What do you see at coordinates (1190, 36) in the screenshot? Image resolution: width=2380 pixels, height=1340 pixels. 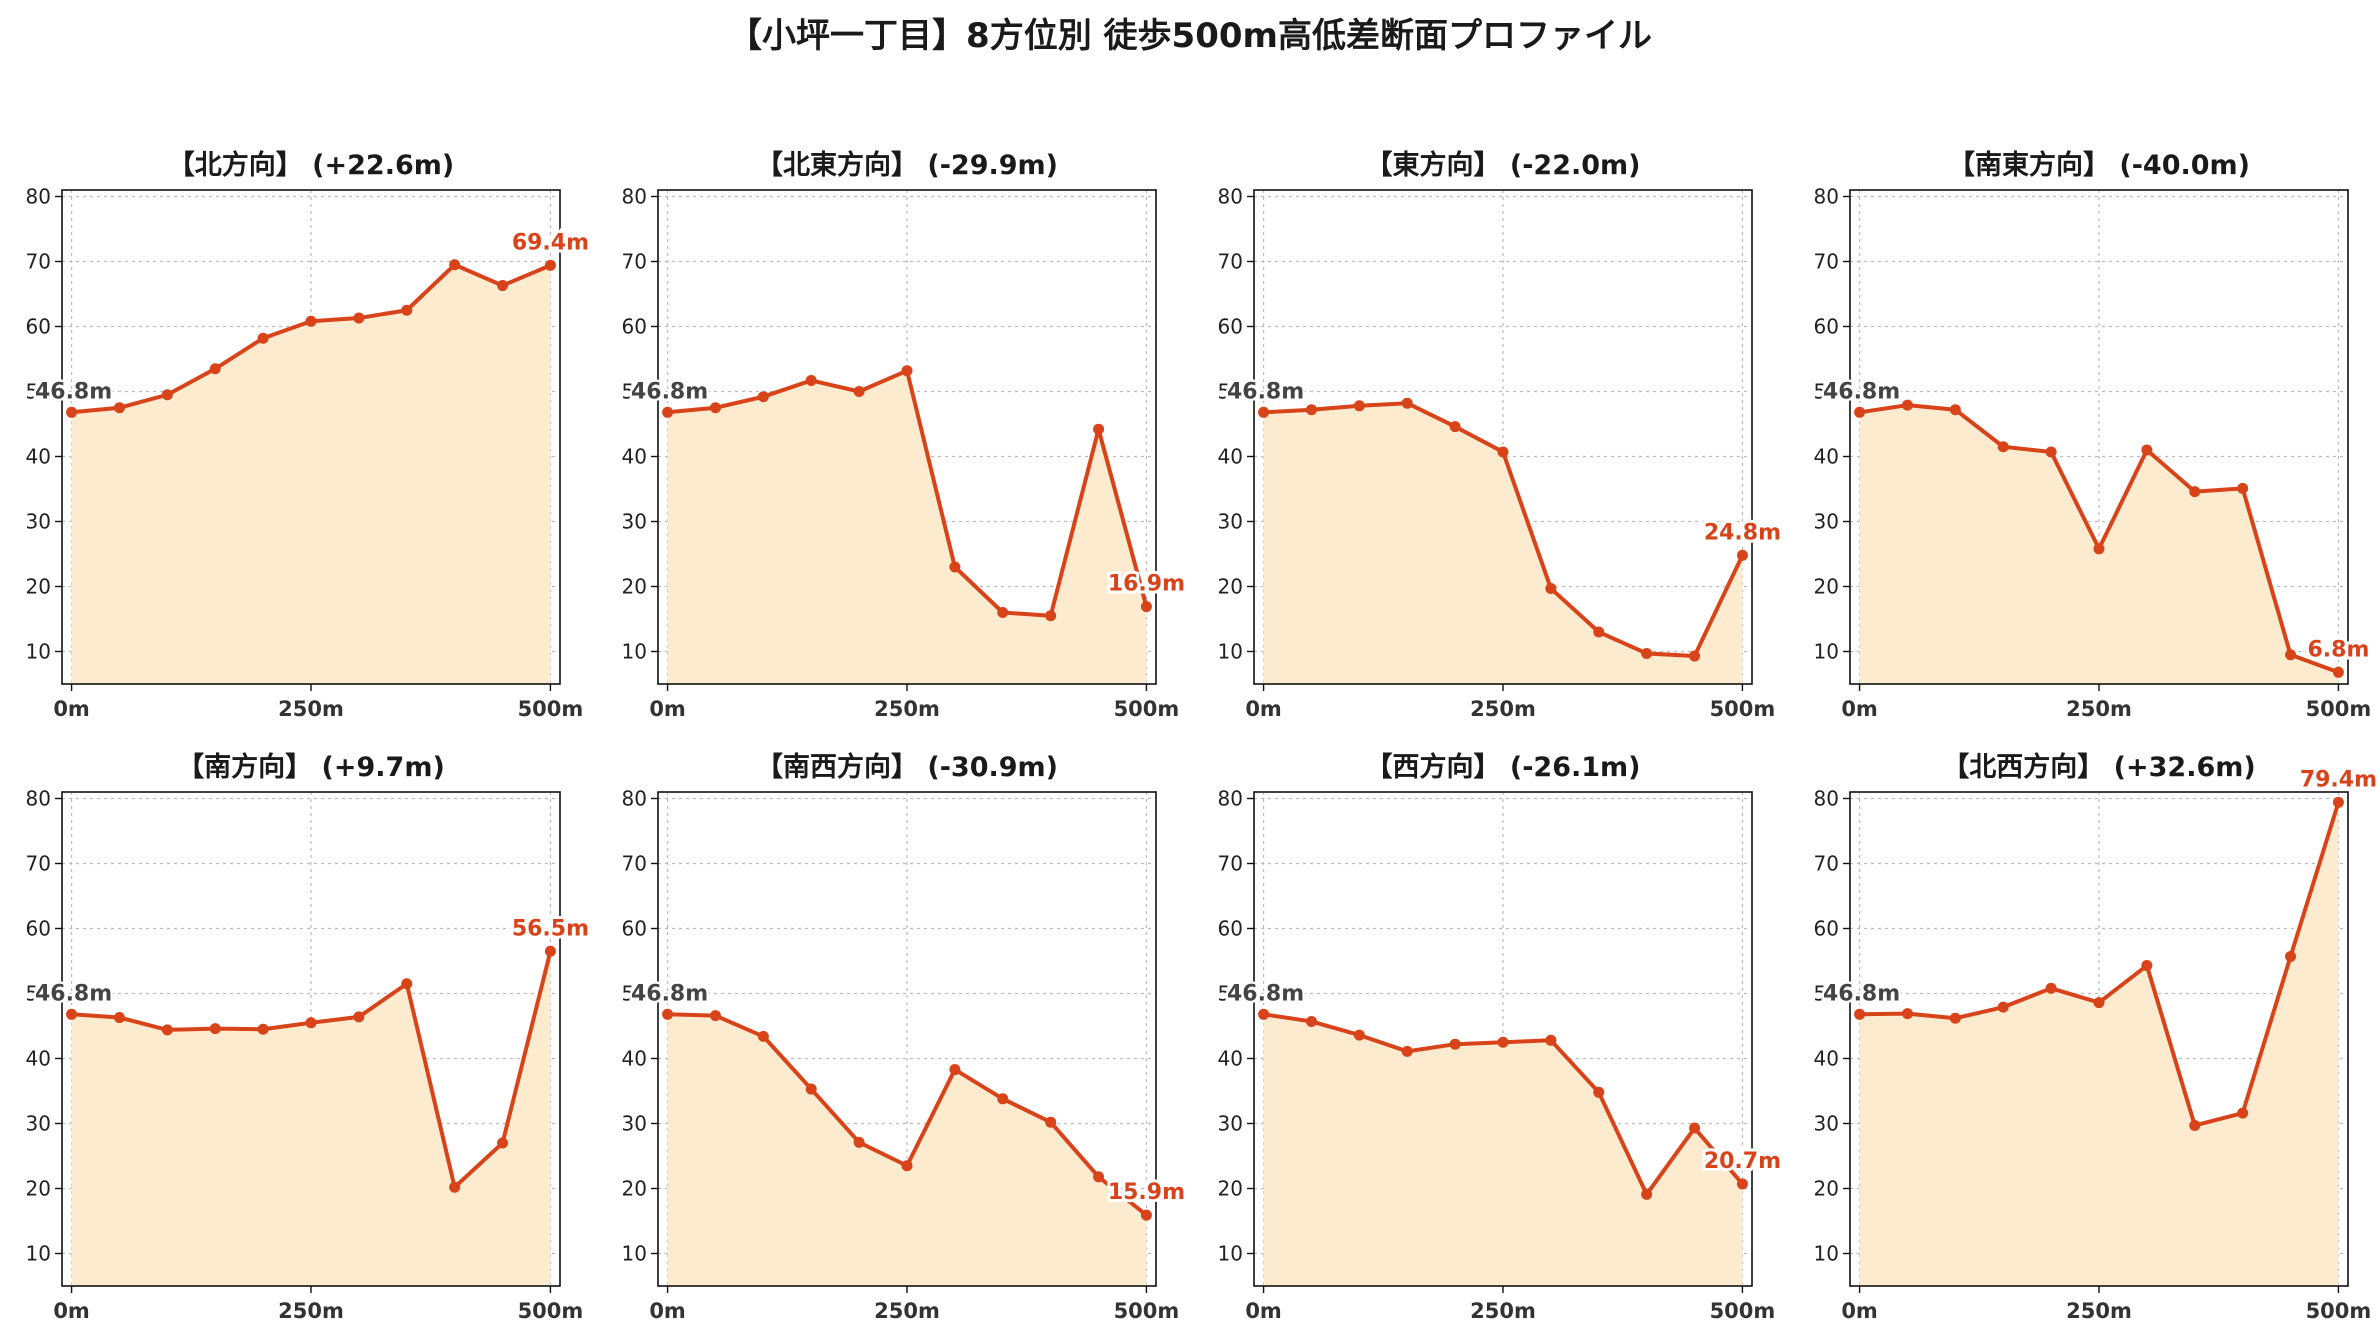 I see `main-title: 【小坪一丁目】8方位別 徒歩500m高低差断面プロファイル` at bounding box center [1190, 36].